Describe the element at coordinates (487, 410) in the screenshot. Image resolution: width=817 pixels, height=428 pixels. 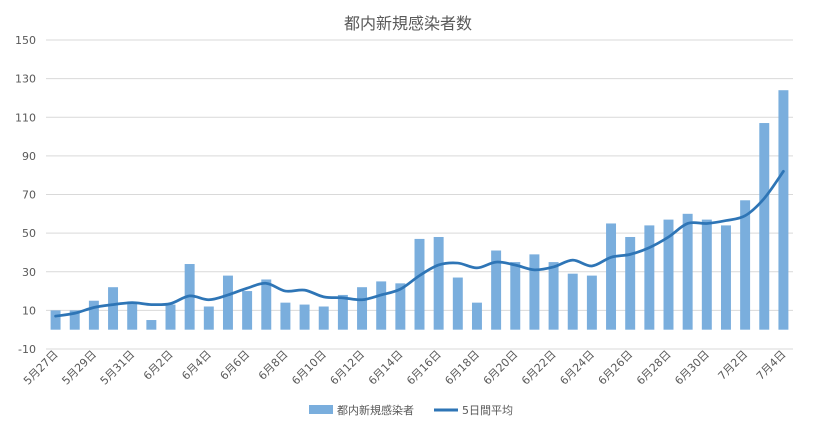
I see `legend-label-line: 5日間平均` at that location.